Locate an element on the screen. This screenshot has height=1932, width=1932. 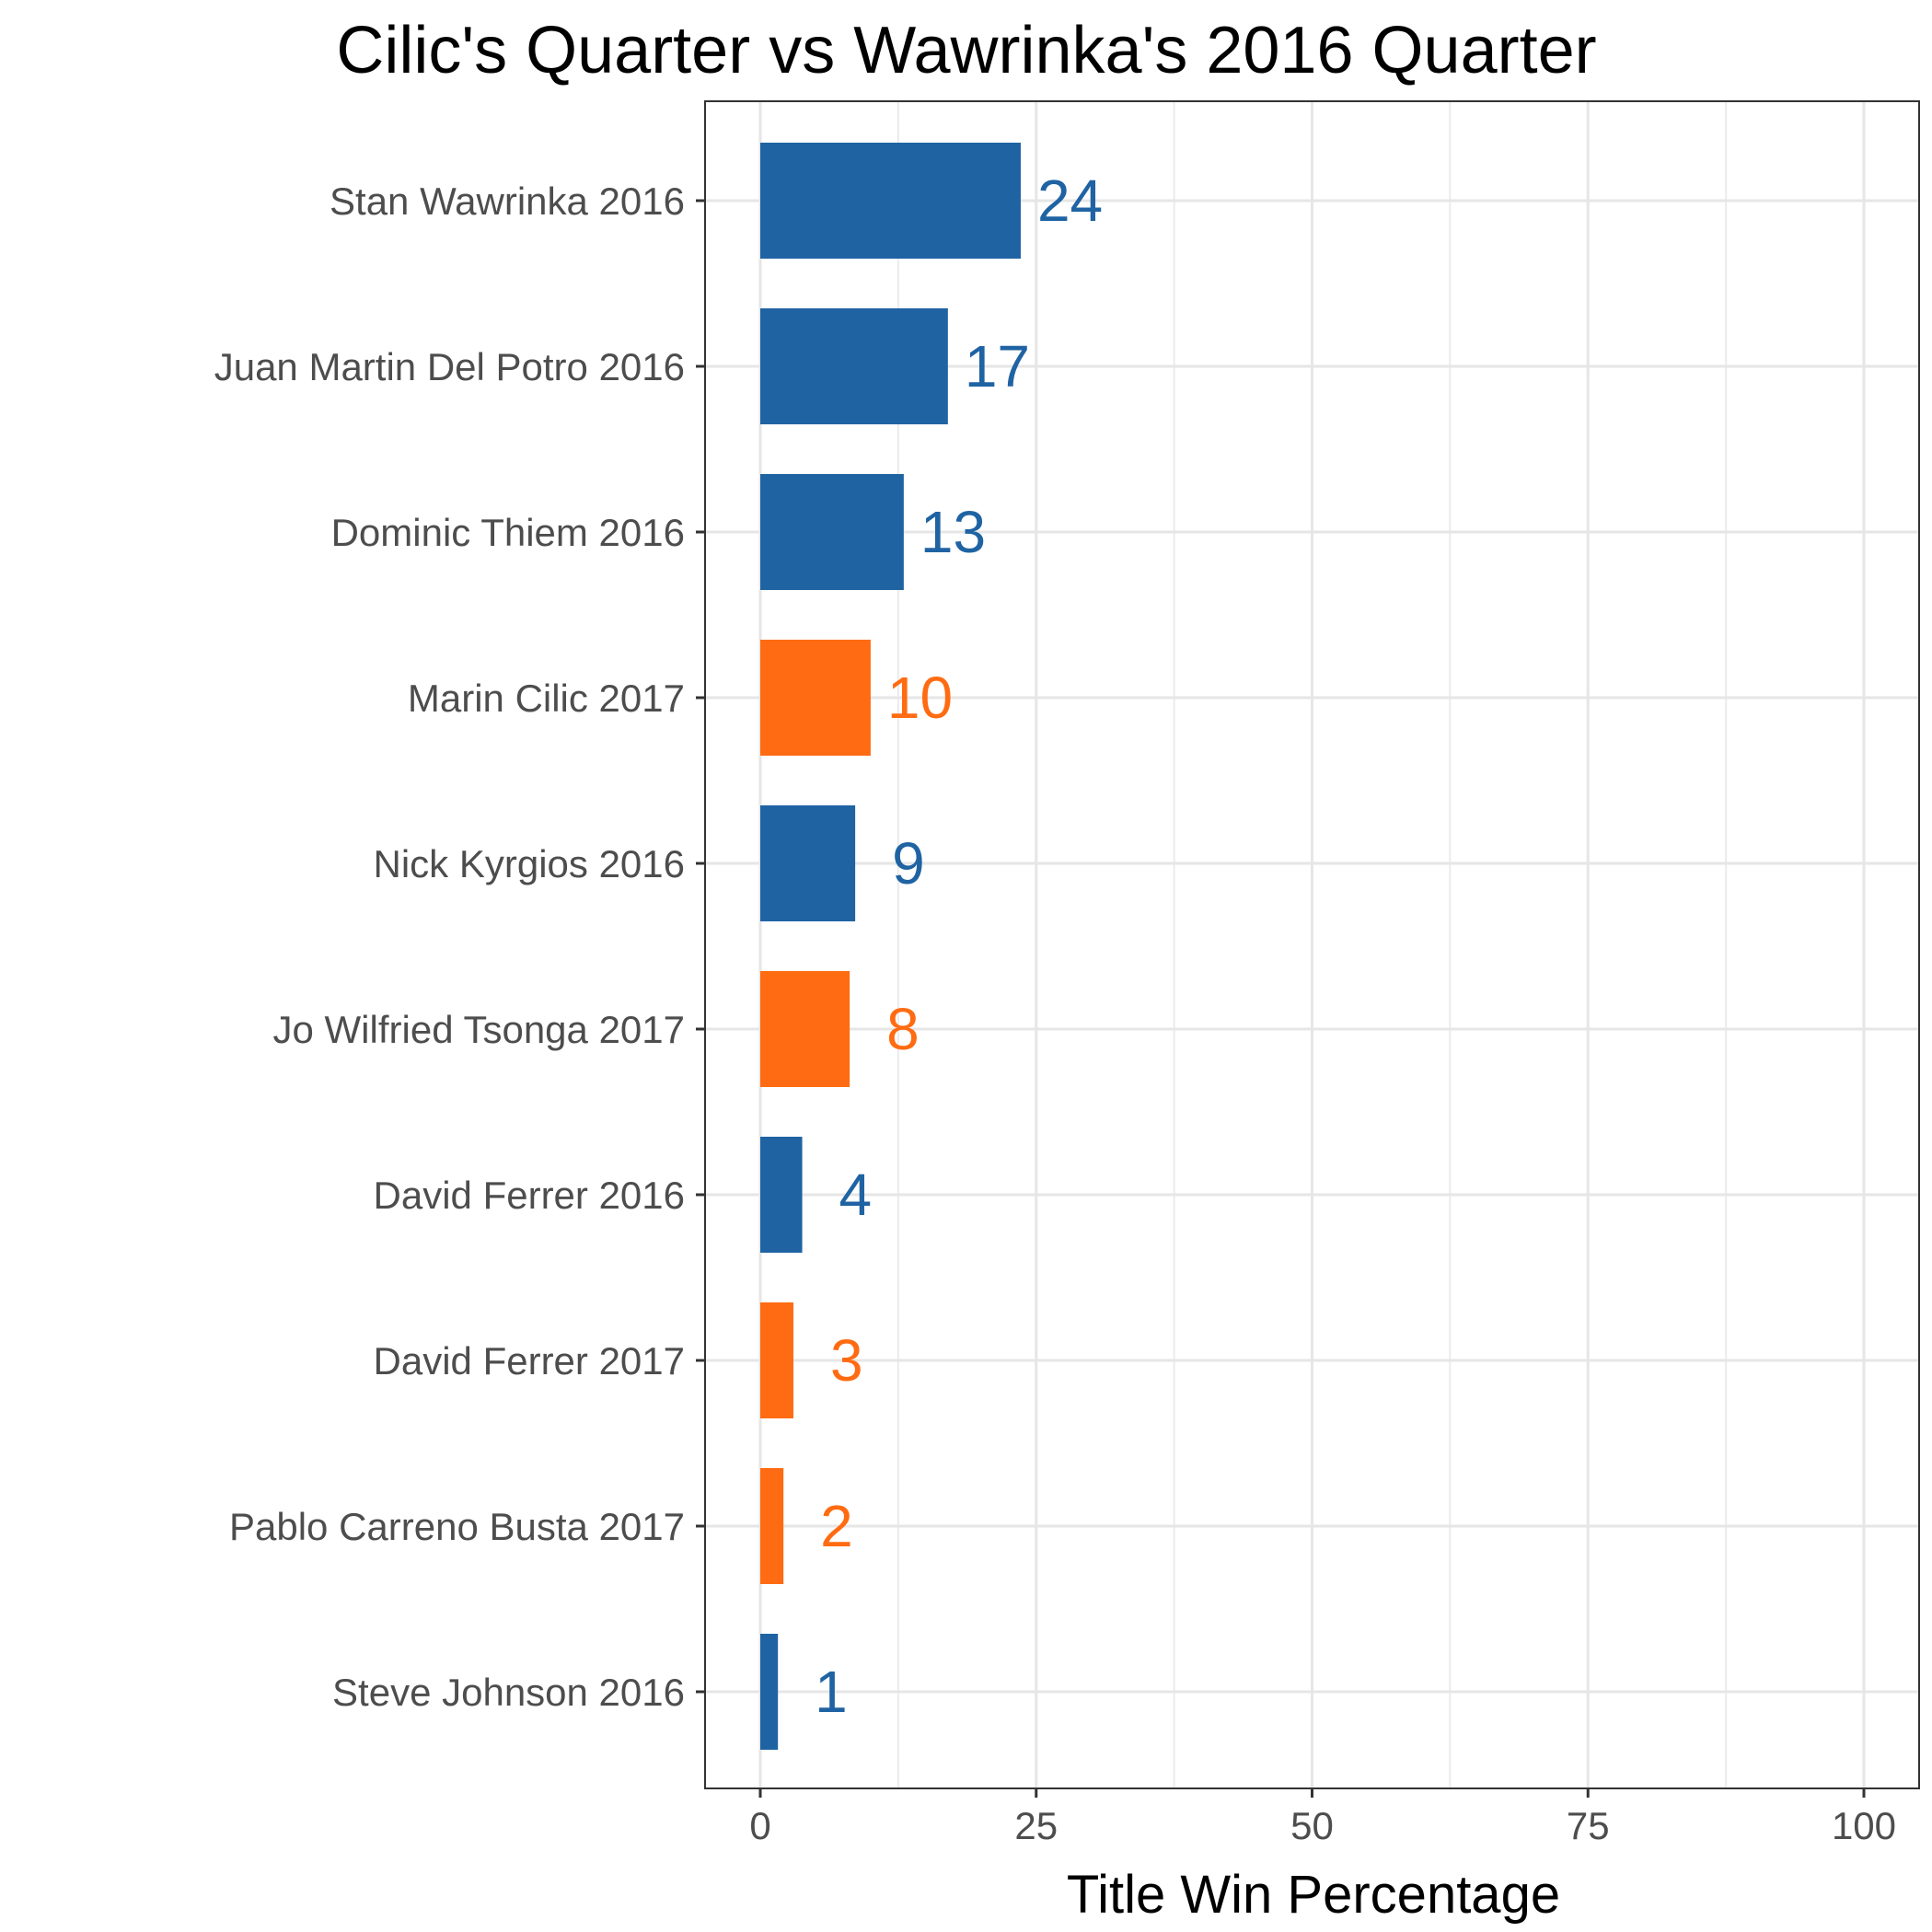
y-tick-label: Nick Kyrgios 2016 is located at coordinates (529, 863).